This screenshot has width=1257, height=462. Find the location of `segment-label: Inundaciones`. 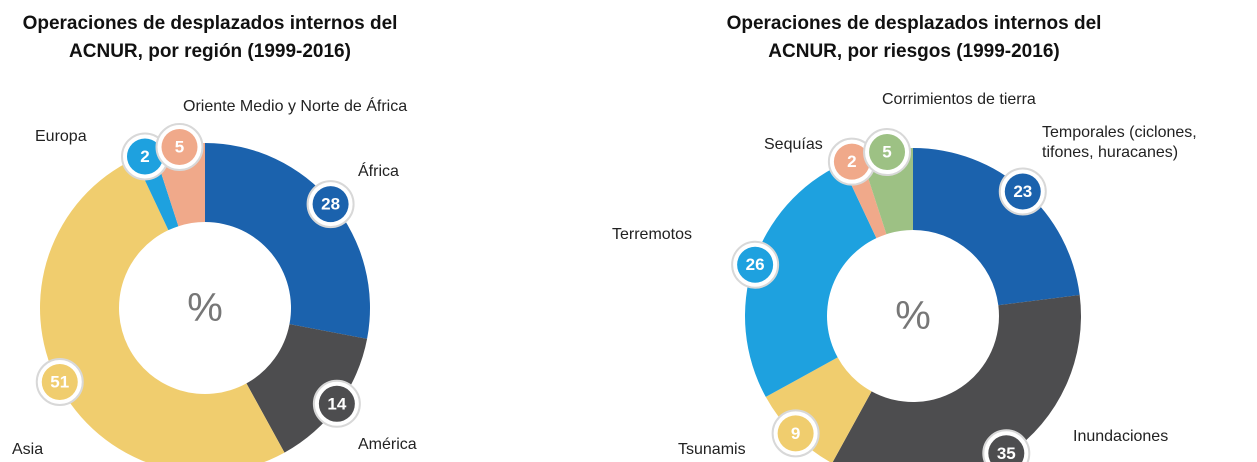

segment-label: Inundaciones is located at coordinates (1121, 436).